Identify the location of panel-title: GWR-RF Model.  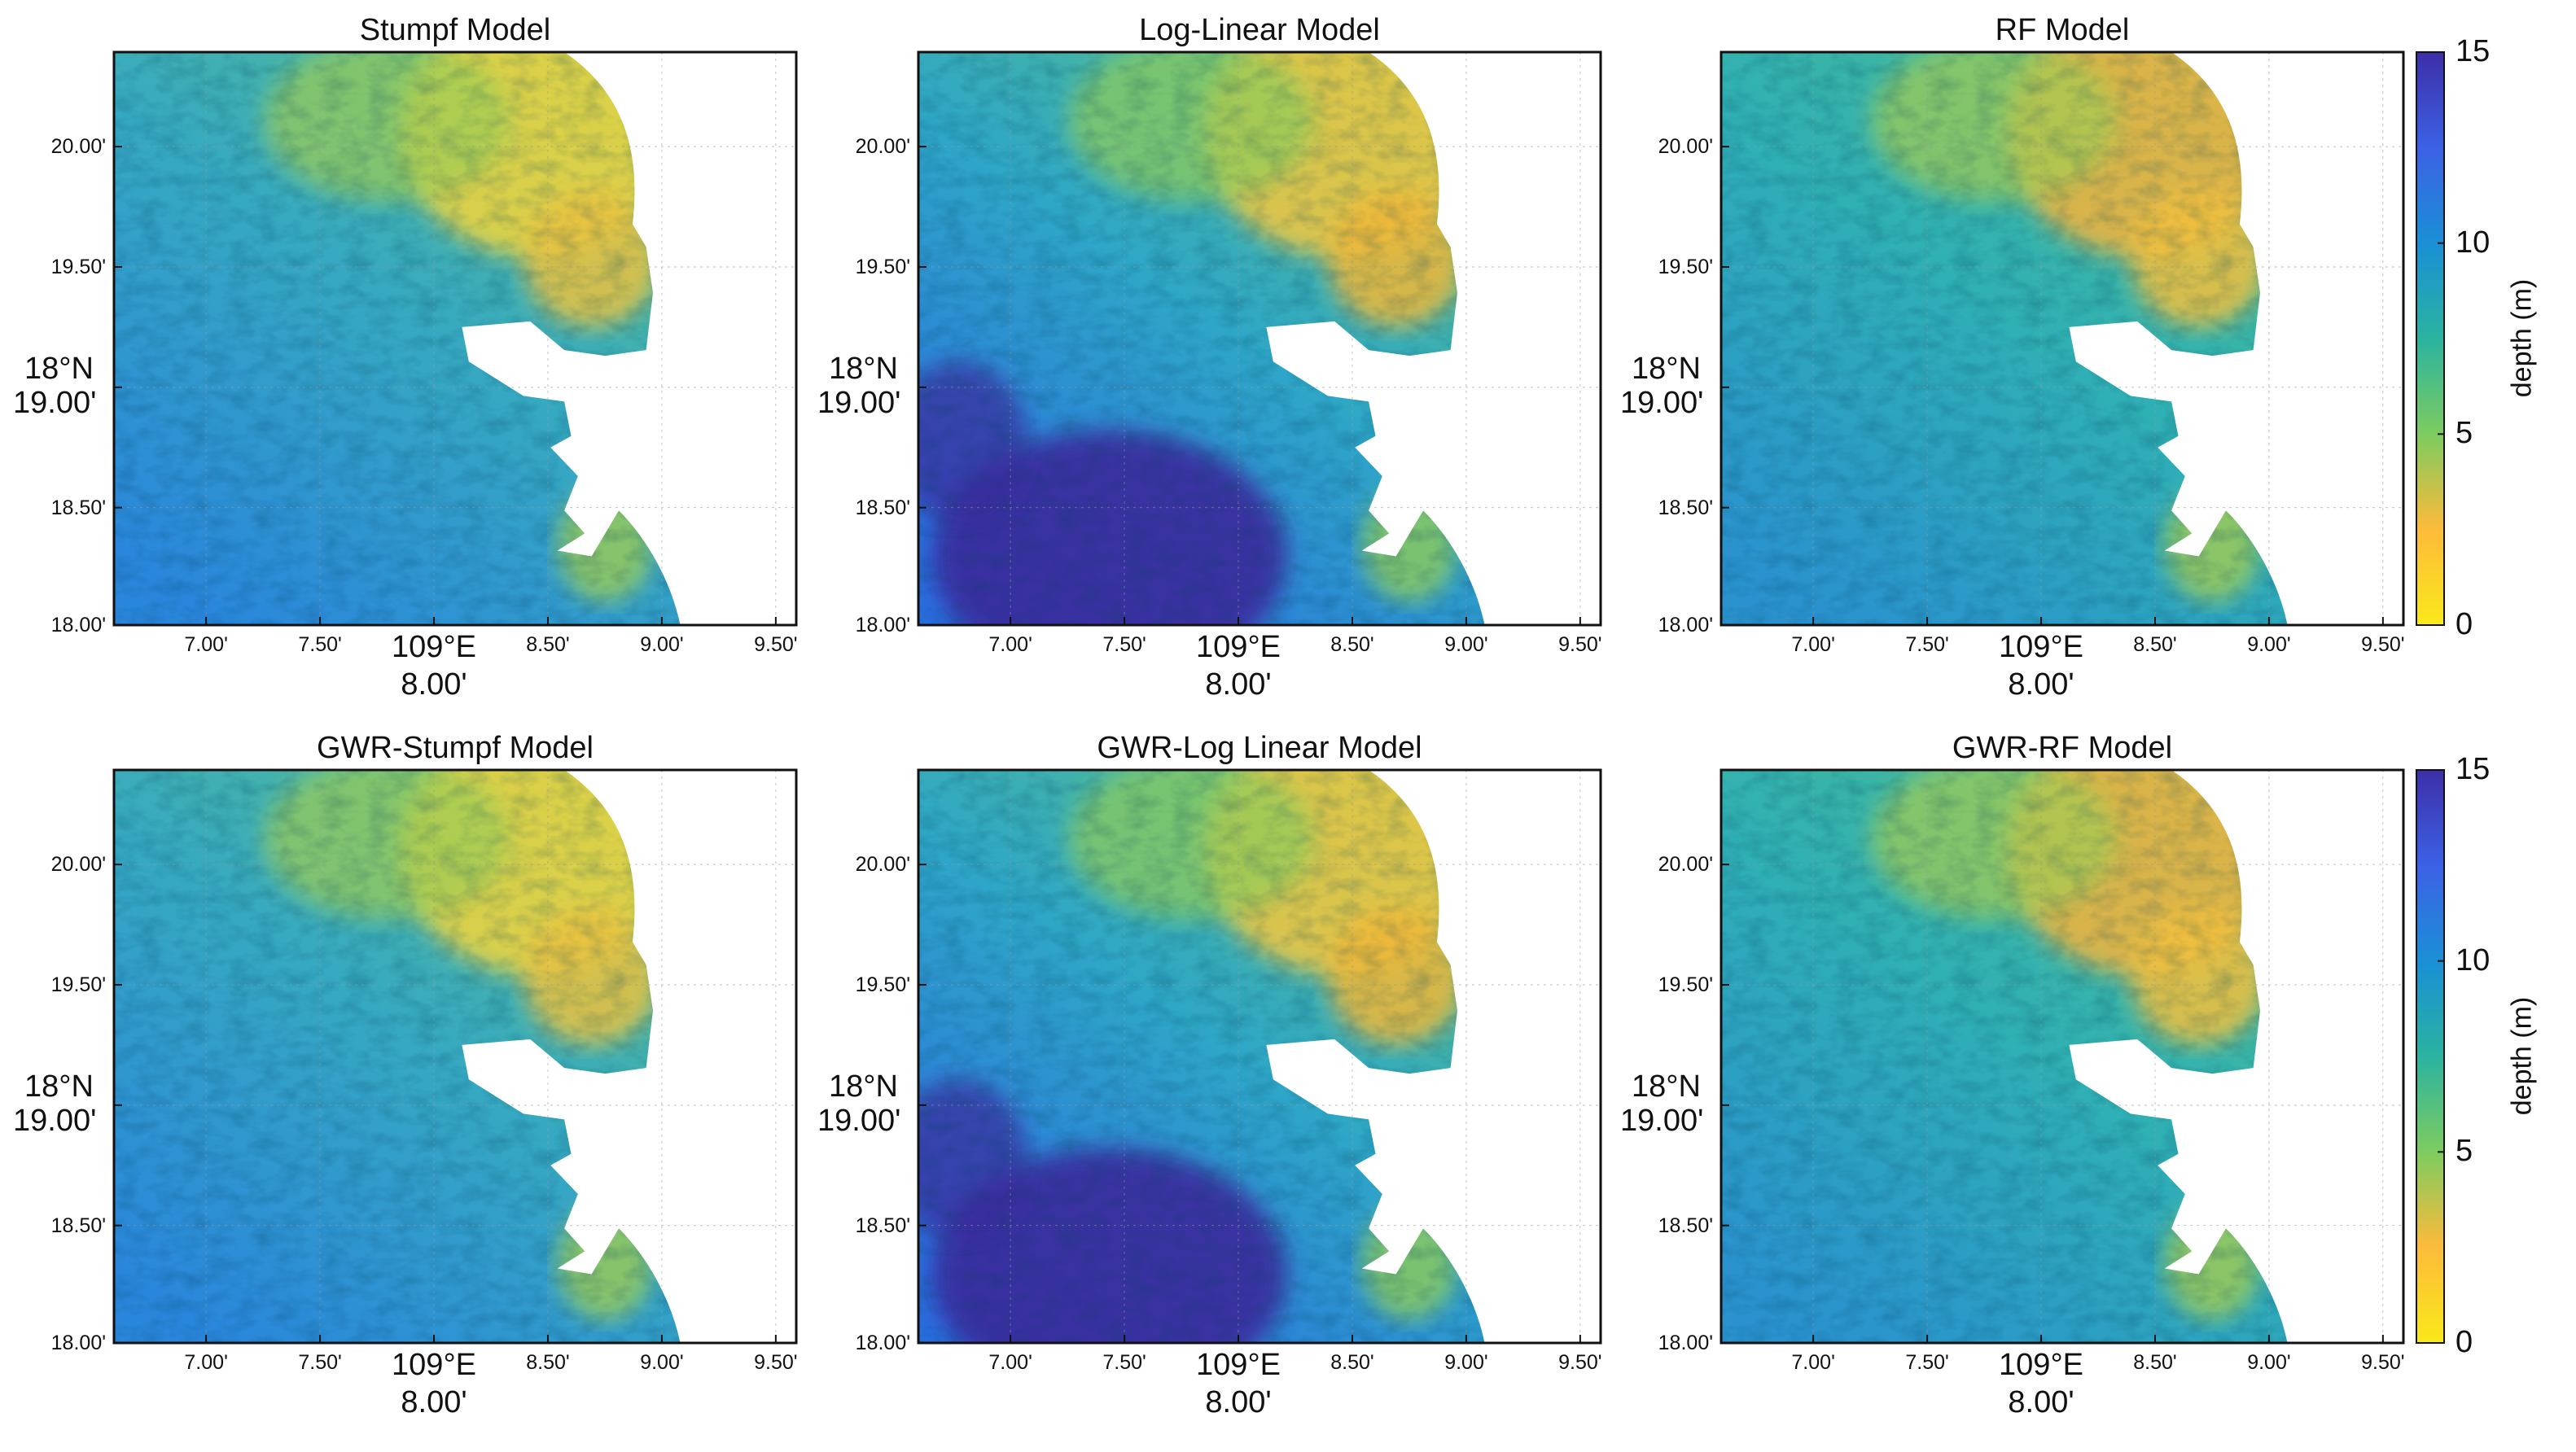
(2062, 748).